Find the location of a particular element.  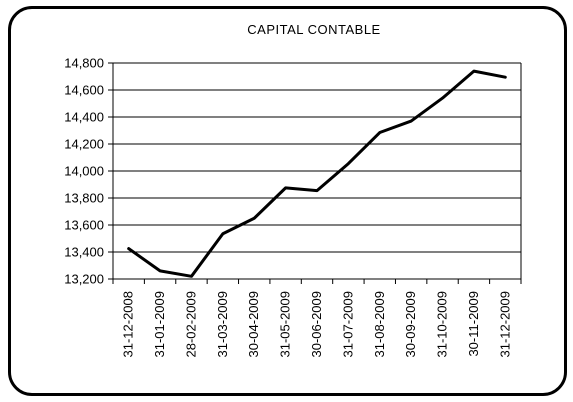

x-tick-label: 31-08-2009 is located at coordinates (379, 324).